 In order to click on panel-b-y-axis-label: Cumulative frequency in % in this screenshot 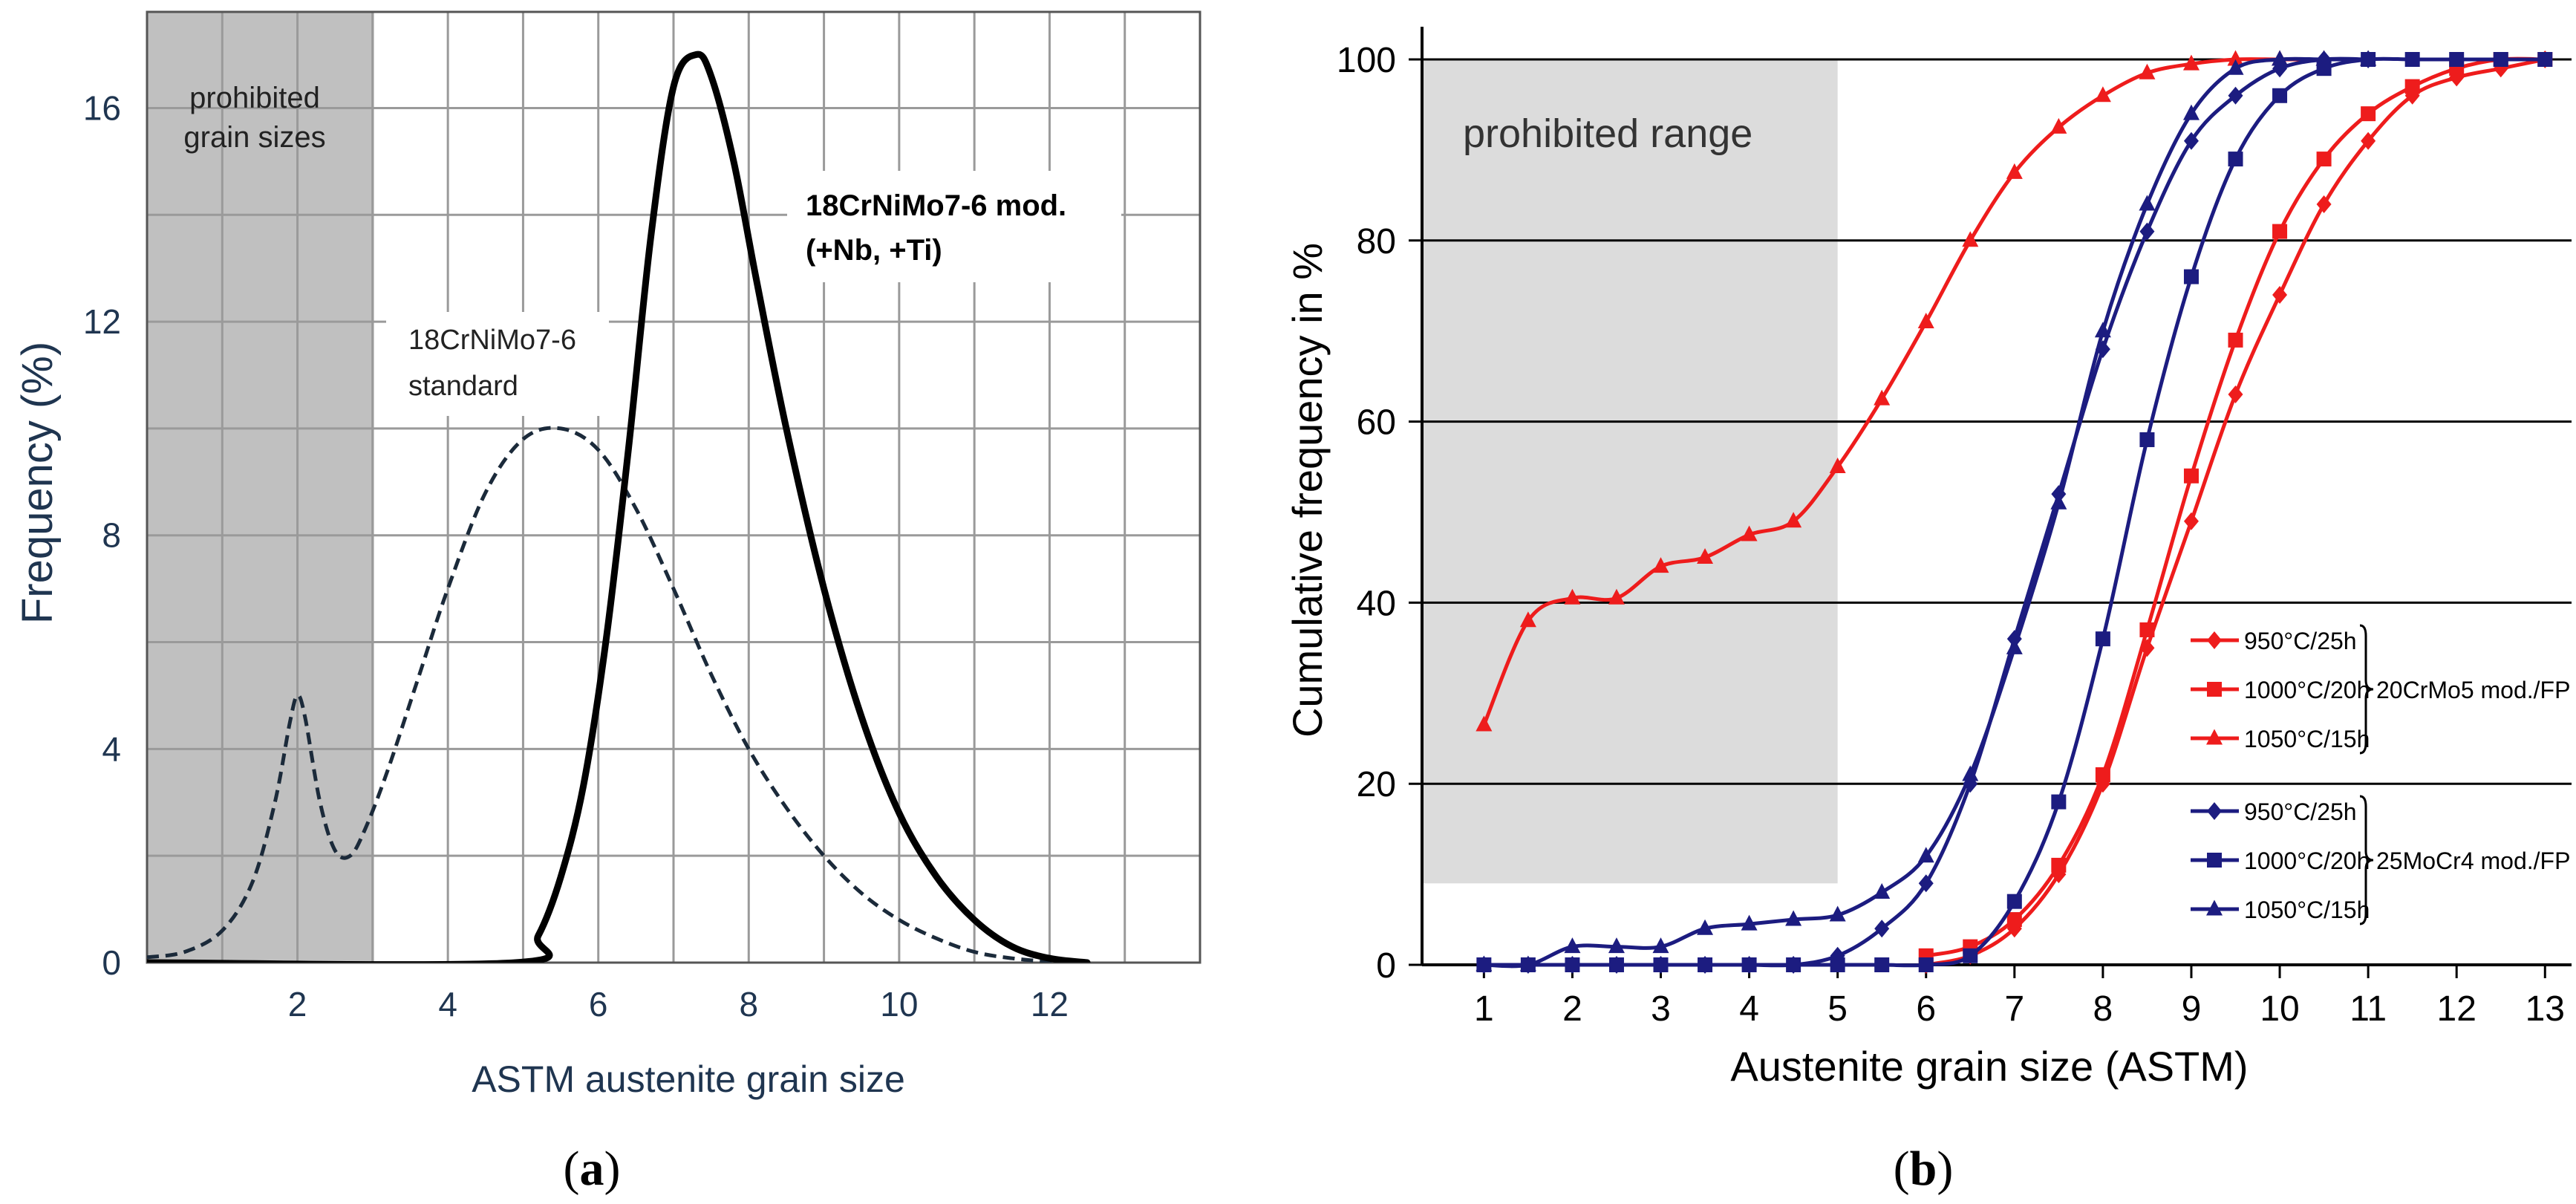, I will do `click(1307, 491)`.